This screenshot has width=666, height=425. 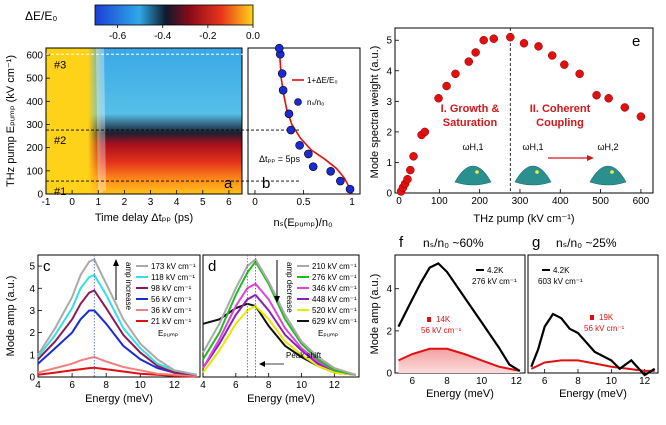 I want to click on e-x-tick-label: 100, so click(x=439, y=201).